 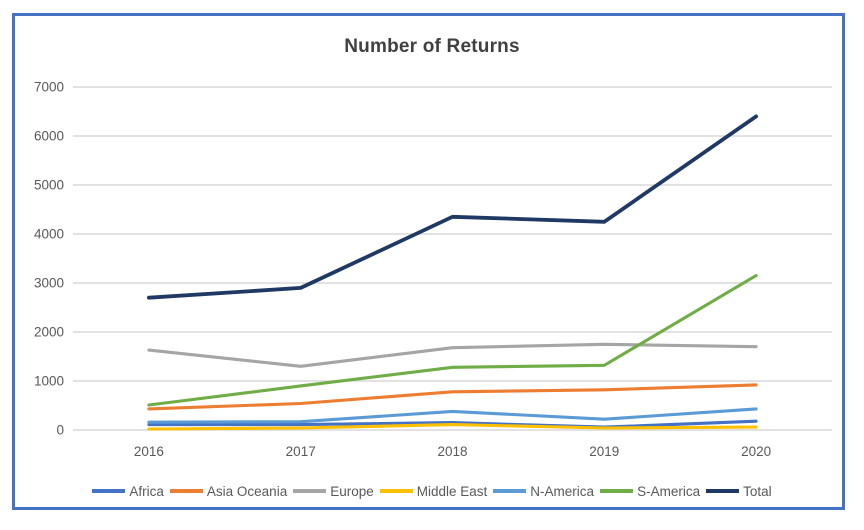 I want to click on x-tick-label: 2018, so click(x=452, y=451).